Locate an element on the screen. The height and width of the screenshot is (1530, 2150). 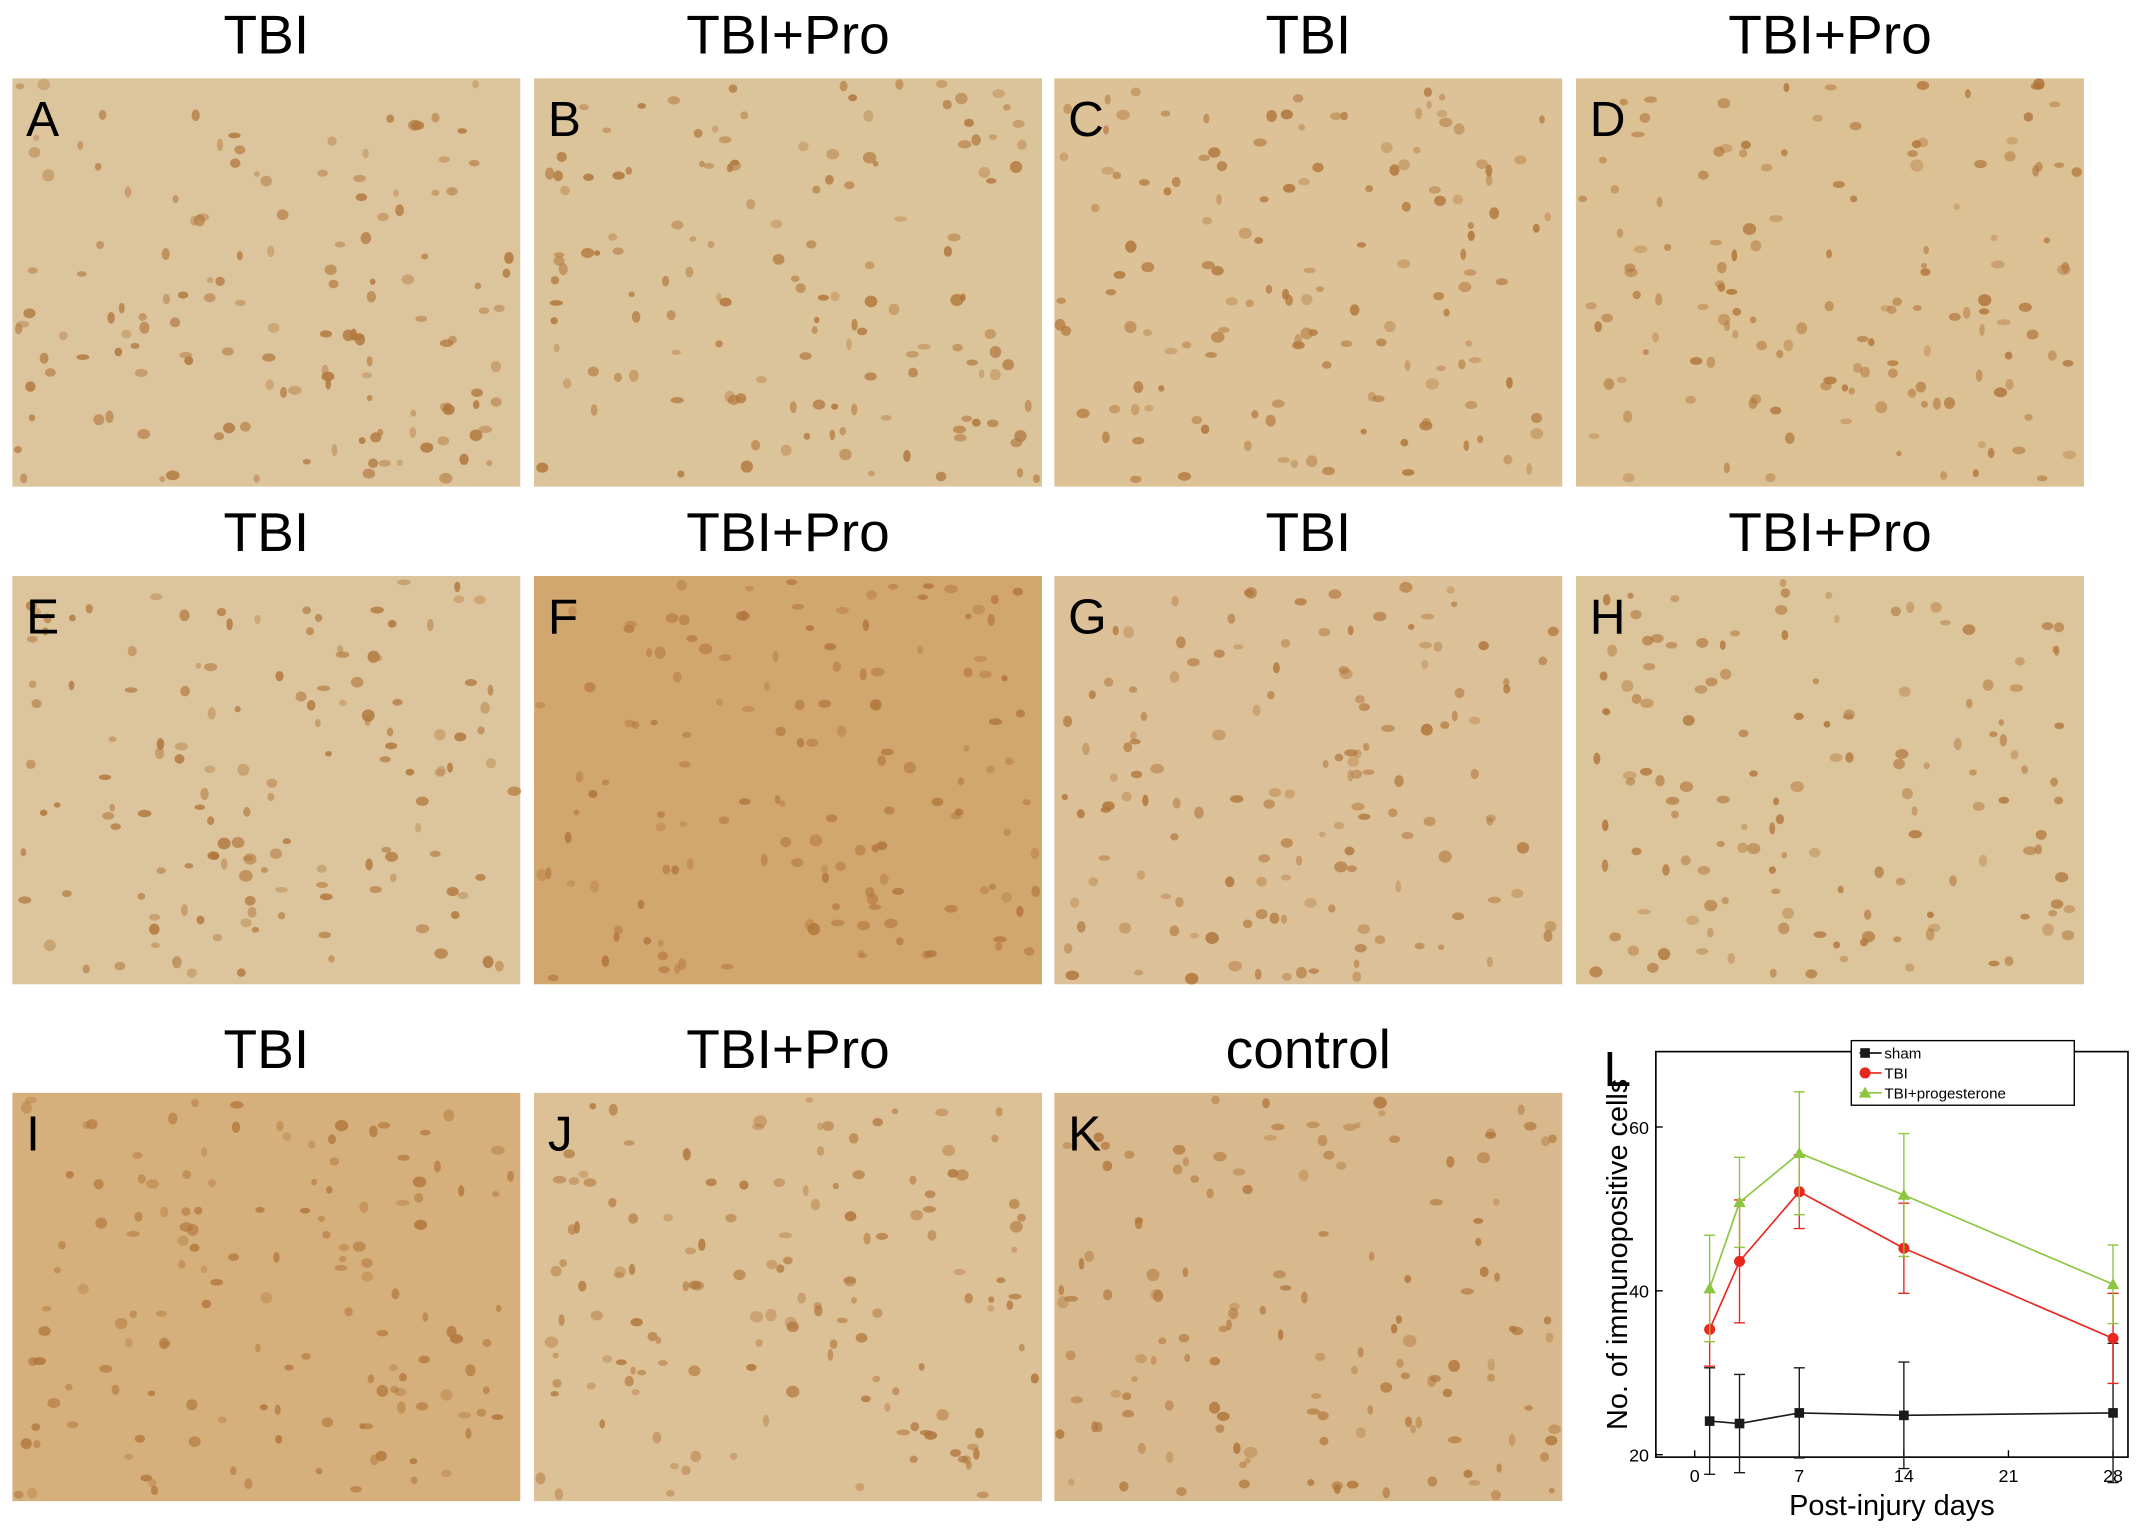
plot-frame is located at coordinates (1892, 1254).